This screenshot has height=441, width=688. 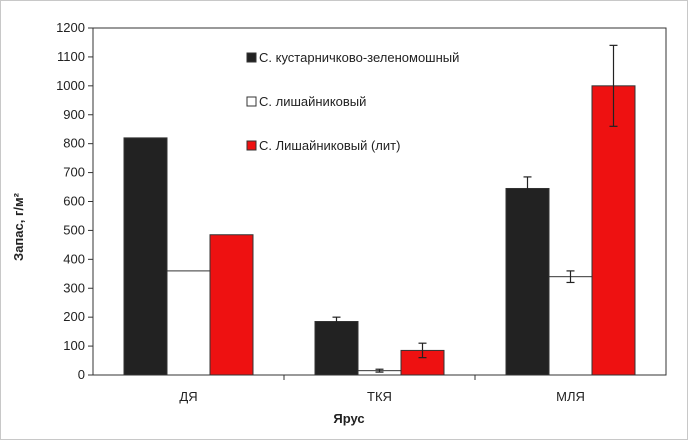 I want to click on y-tick-label: 1000, so click(x=70, y=85).